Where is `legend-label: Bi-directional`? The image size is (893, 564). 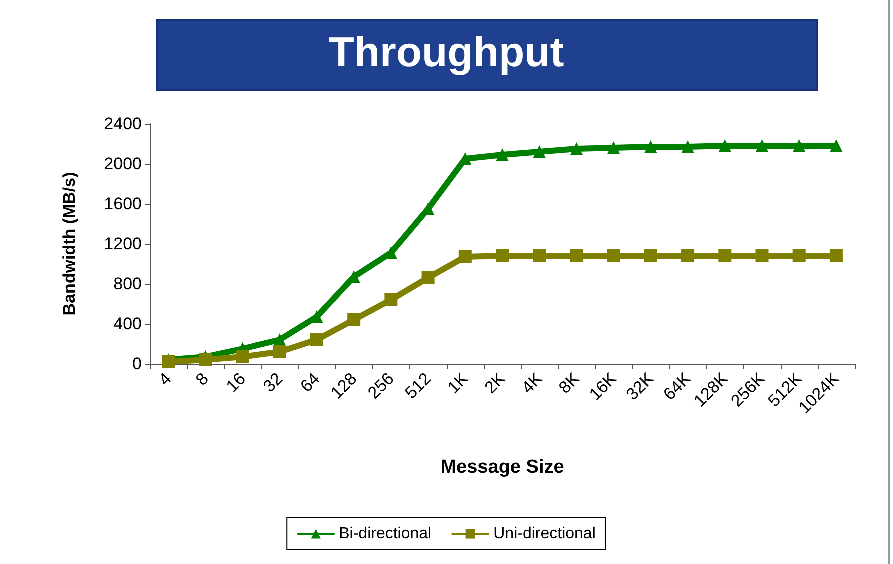 legend-label: Bi-directional is located at coordinates (385, 534).